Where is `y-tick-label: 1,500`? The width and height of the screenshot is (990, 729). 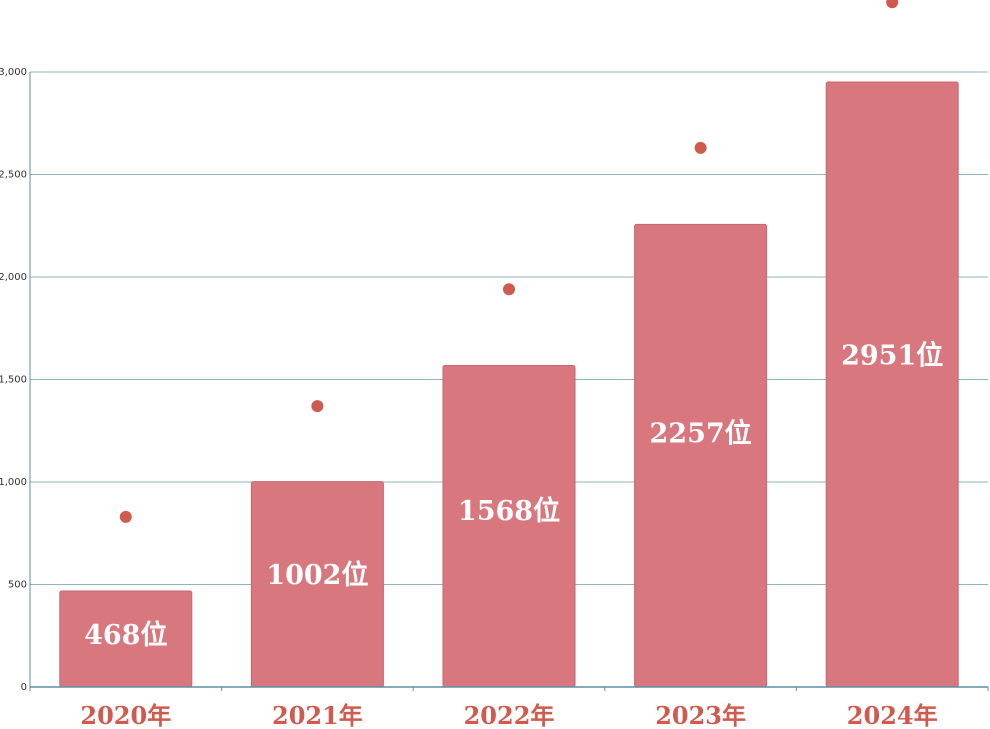
y-tick-label: 1,500 is located at coordinates (13, 380).